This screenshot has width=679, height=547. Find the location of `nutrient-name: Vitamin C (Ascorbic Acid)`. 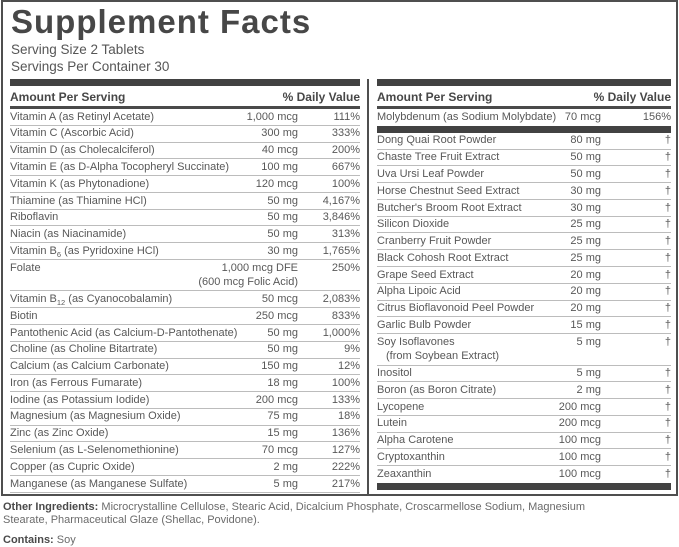

nutrient-name: Vitamin C (Ascorbic Acid) is located at coordinates (72, 133).